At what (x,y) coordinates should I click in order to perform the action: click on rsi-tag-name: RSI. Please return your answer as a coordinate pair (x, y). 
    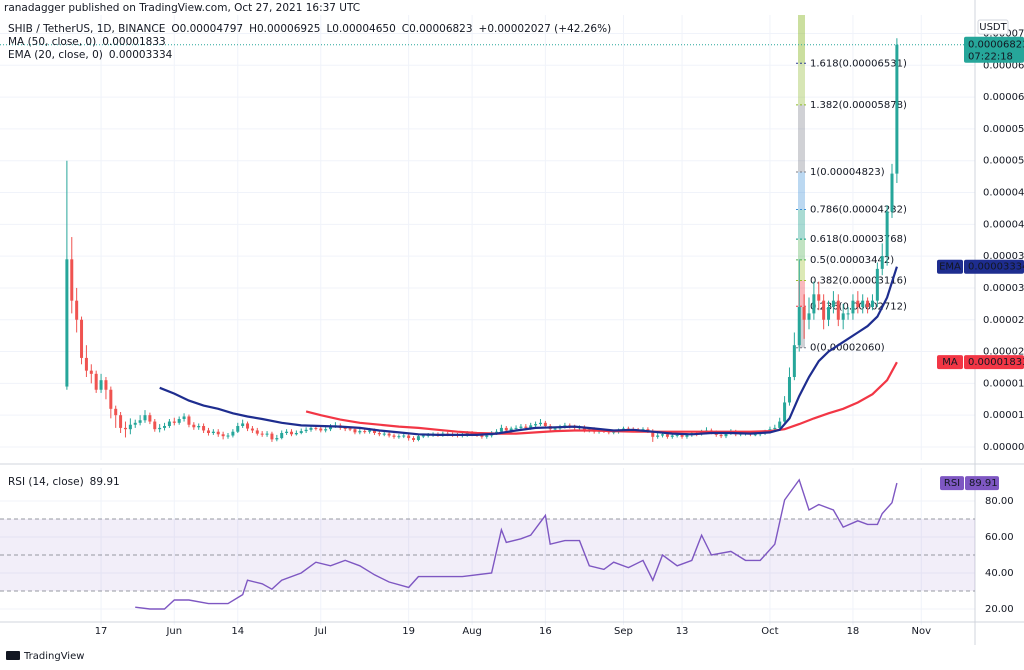
    Looking at the image, I should click on (952, 483).